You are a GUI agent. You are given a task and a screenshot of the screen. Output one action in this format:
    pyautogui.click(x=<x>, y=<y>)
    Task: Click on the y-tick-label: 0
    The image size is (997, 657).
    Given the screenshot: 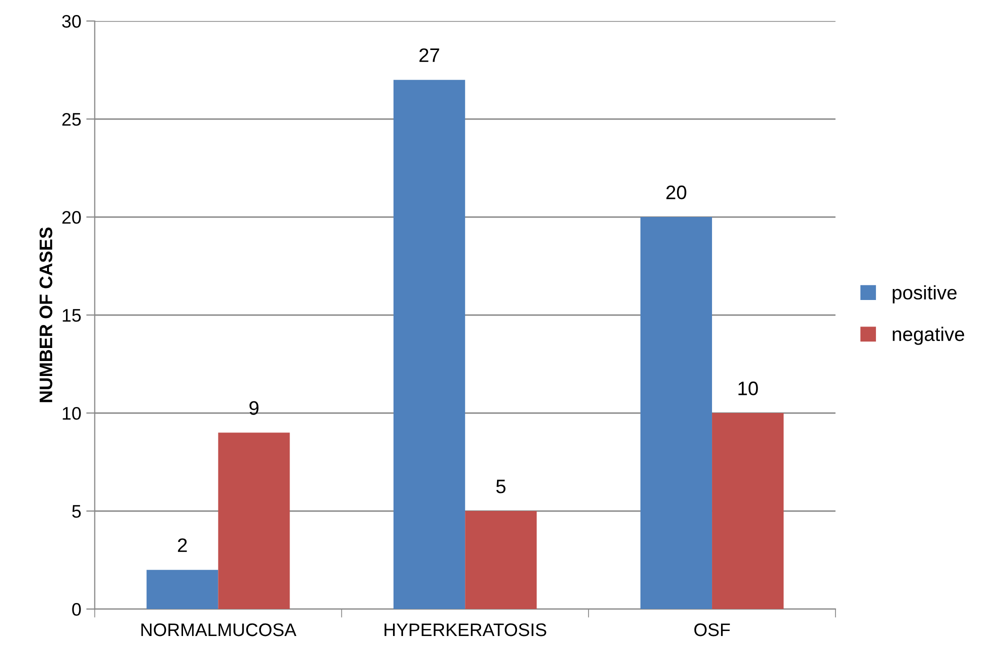 What is the action you would take?
    pyautogui.click(x=76, y=609)
    